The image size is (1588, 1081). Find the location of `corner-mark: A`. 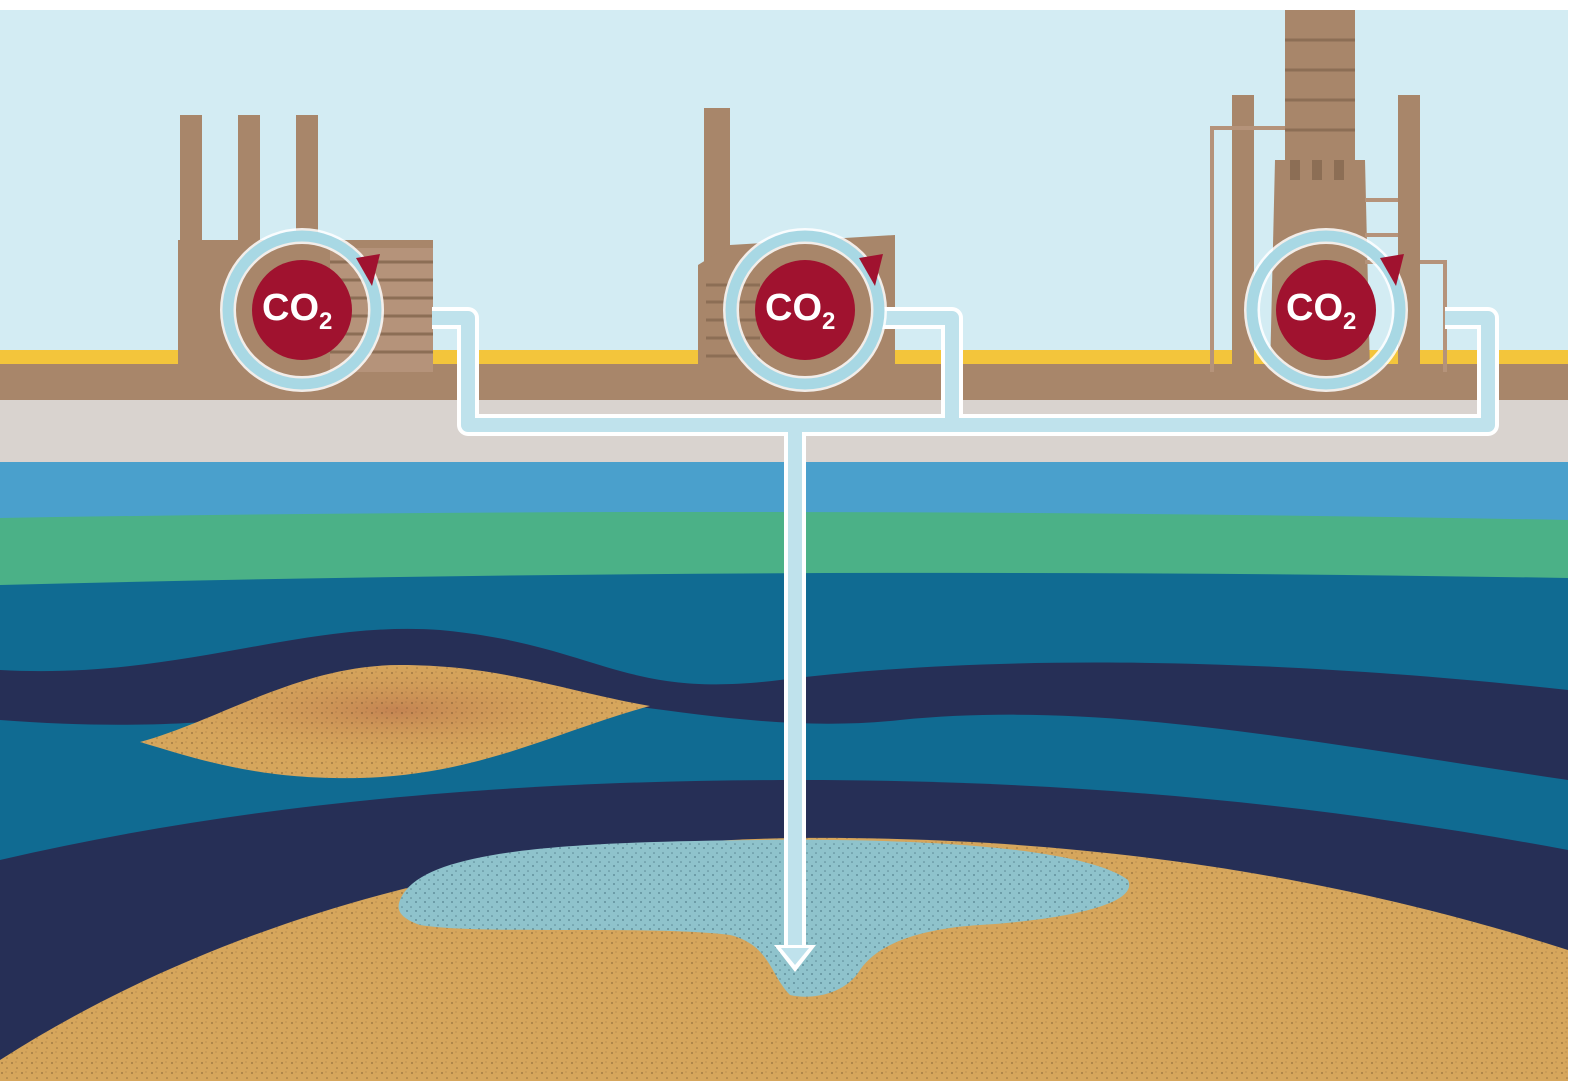

corner-mark: A is located at coordinates (1581, 21).